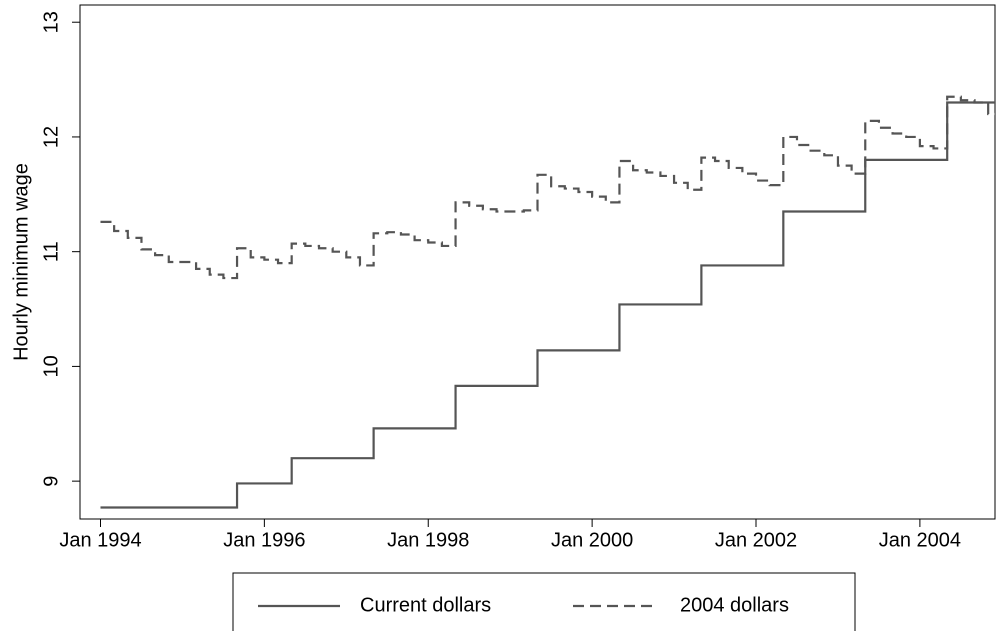 The image size is (998, 631). I want to click on x-tick-label: Jan 2000, so click(592, 540).